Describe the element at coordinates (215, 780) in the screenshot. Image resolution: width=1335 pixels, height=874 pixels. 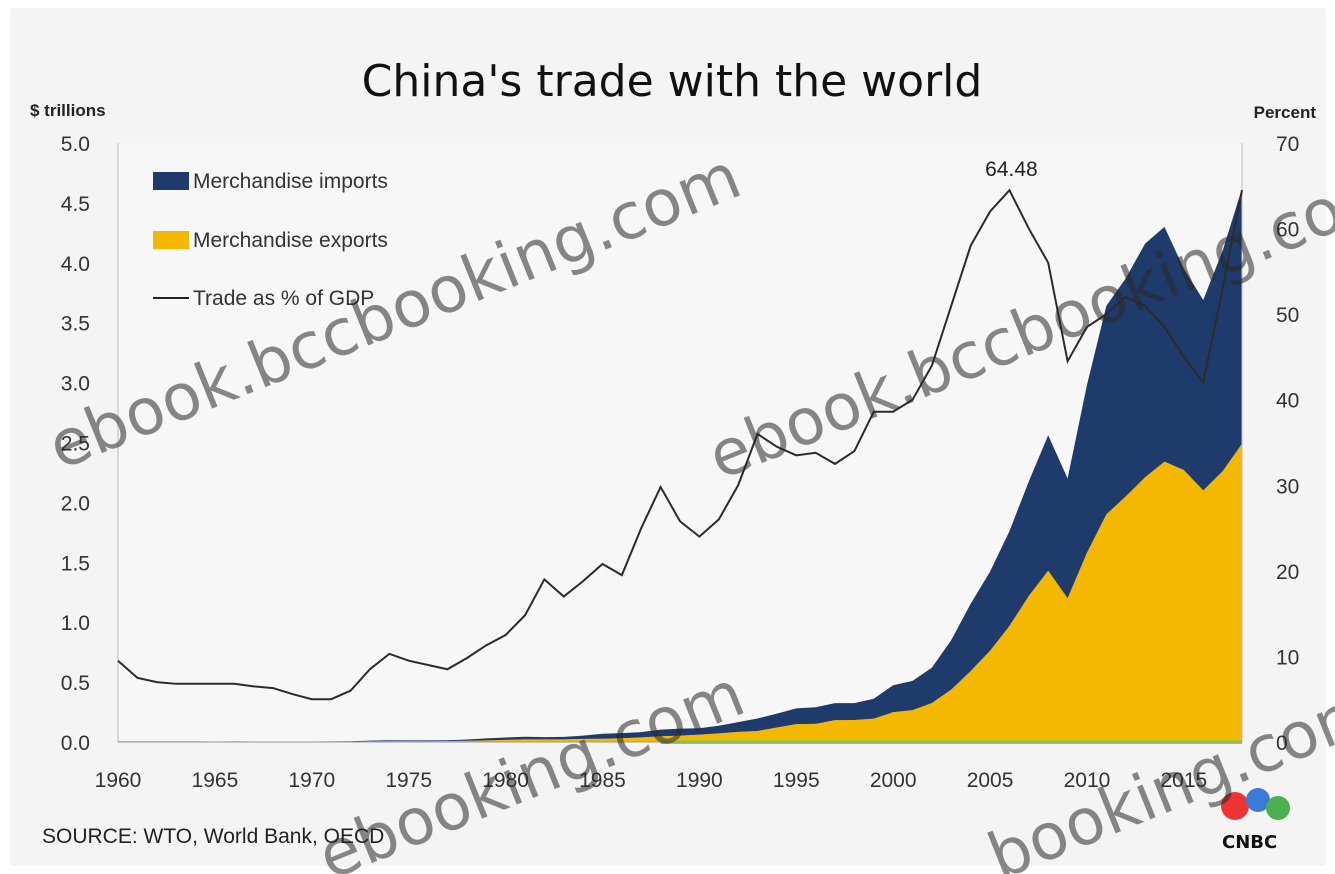
I see `x-tick-label: 1965` at that location.